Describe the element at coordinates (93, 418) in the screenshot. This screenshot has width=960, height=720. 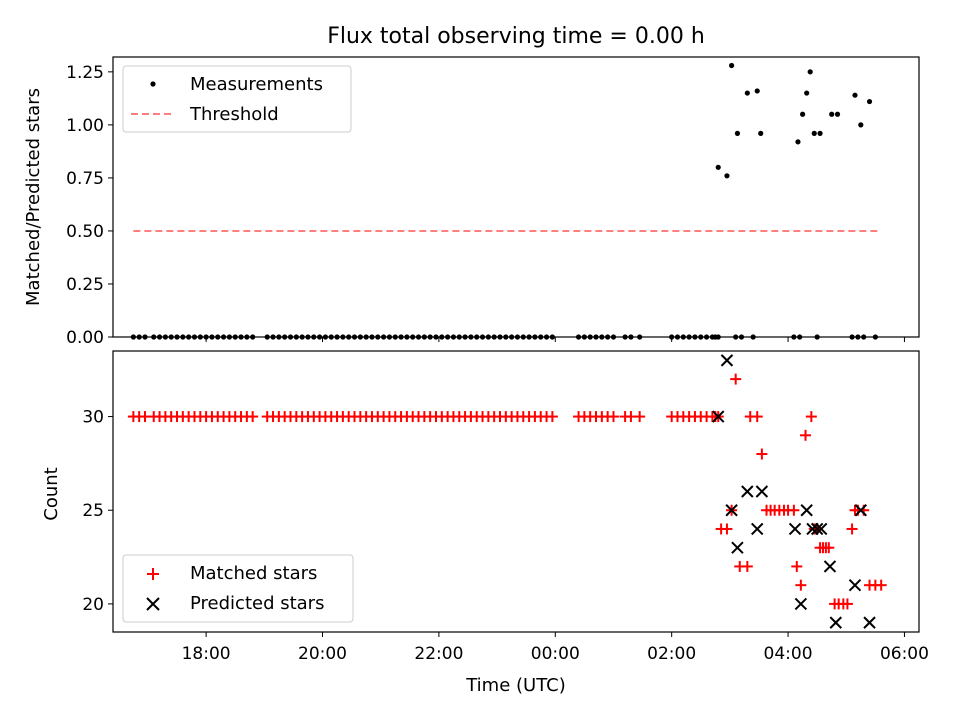
I see `bottom-y-tick-label: 30` at that location.